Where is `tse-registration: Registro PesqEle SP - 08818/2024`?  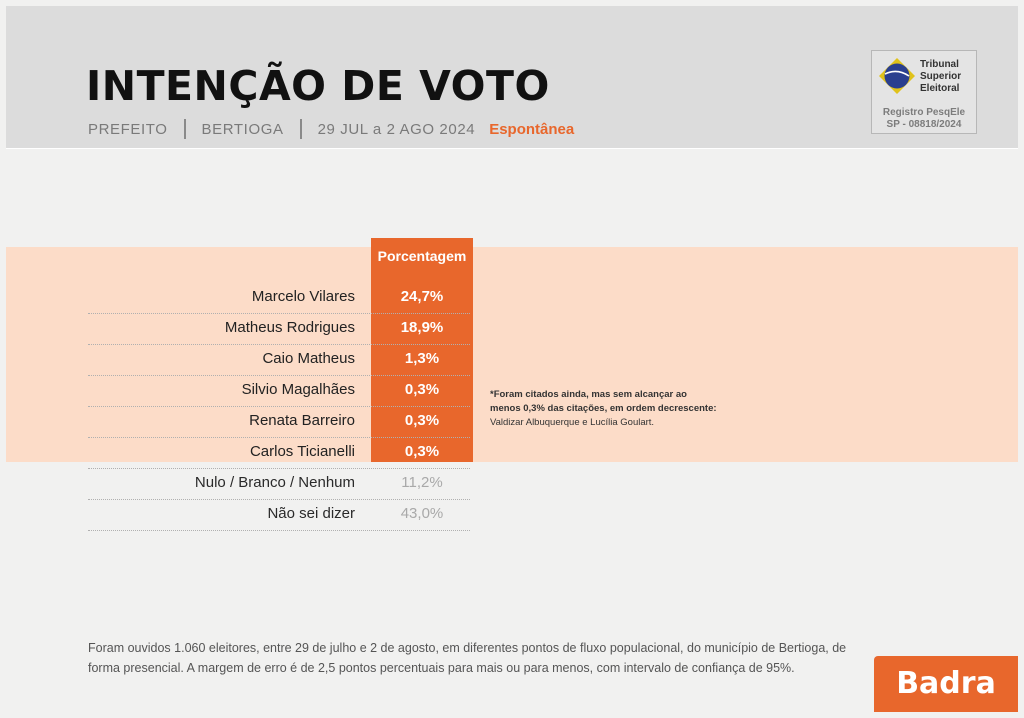
tse-registration: Registro PesqEle SP - 08818/2024 is located at coordinates (924, 118).